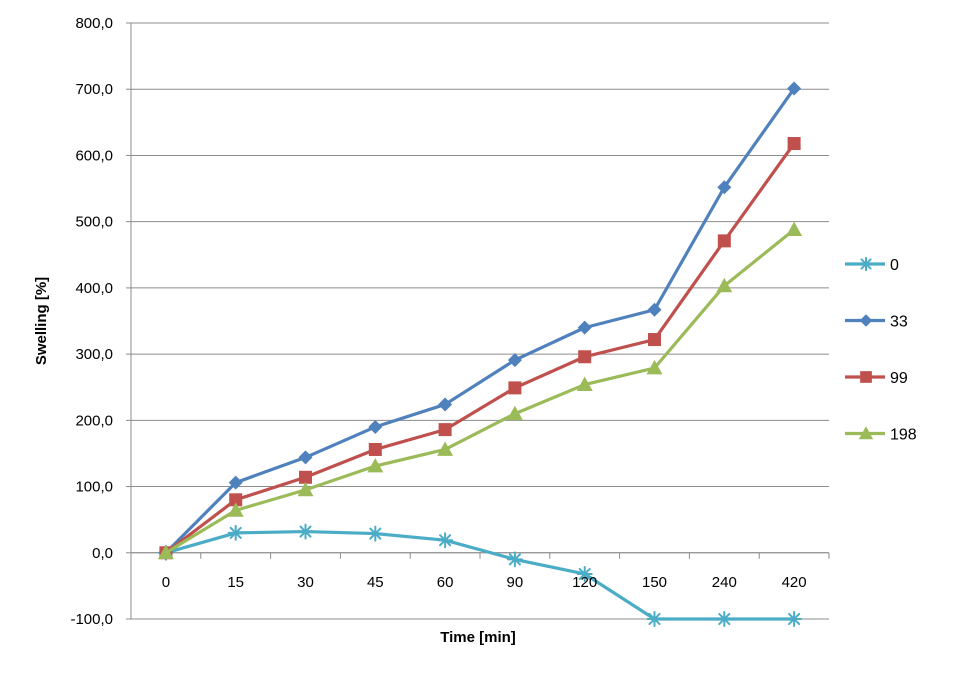 The height and width of the screenshot is (679, 959). I want to click on x-tick-label: 0, so click(166, 582).